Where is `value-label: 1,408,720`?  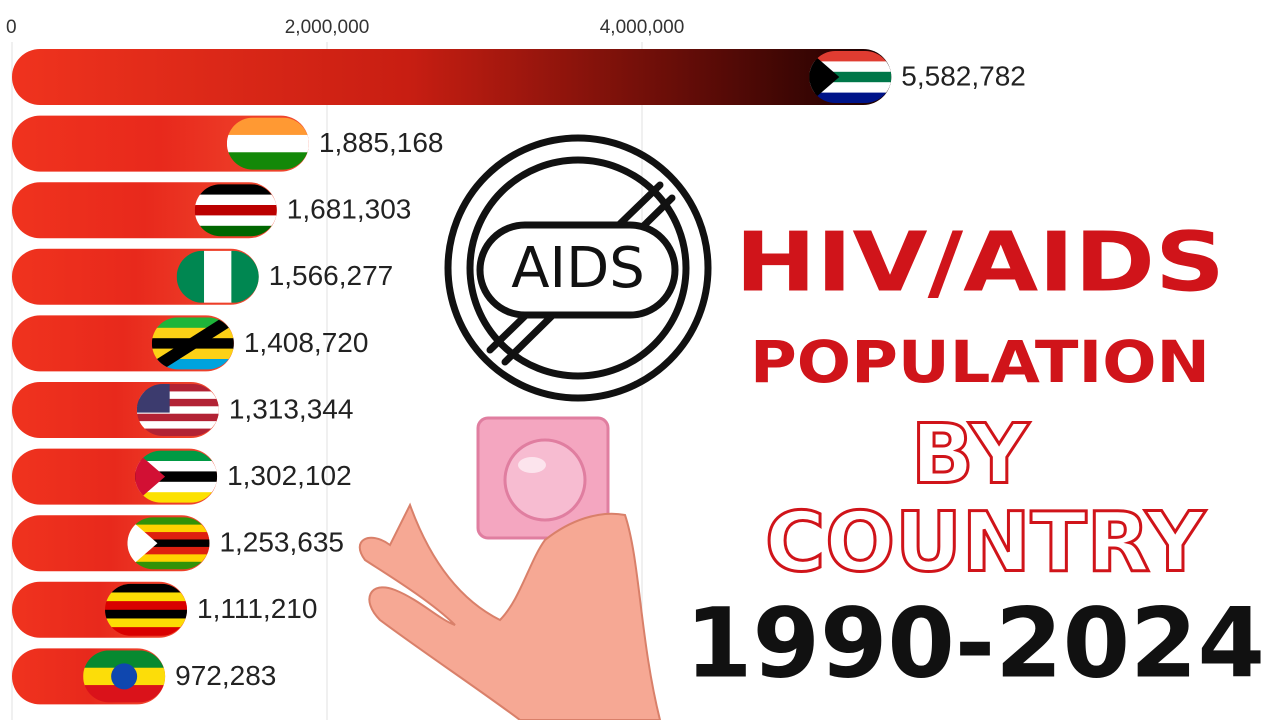 value-label: 1,408,720 is located at coordinates (306, 342).